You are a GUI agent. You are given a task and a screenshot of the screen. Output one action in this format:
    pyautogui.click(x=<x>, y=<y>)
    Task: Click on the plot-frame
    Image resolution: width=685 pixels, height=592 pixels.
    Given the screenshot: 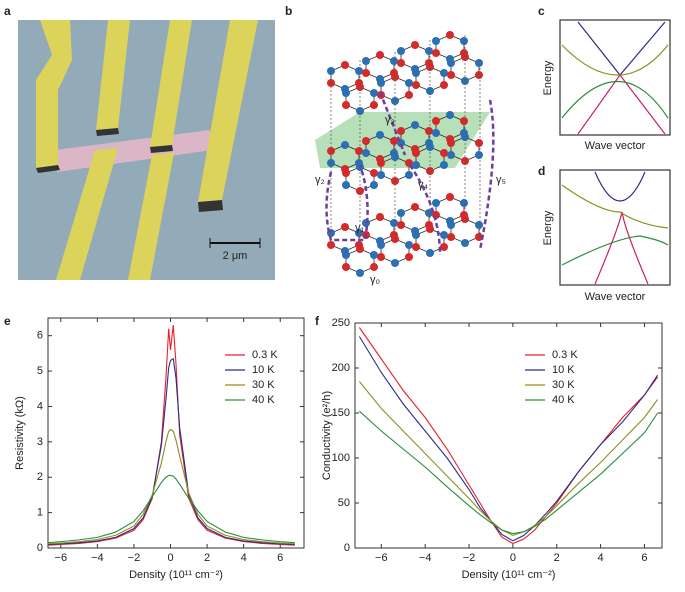 What is the action you would take?
    pyautogui.click(x=176, y=433)
    